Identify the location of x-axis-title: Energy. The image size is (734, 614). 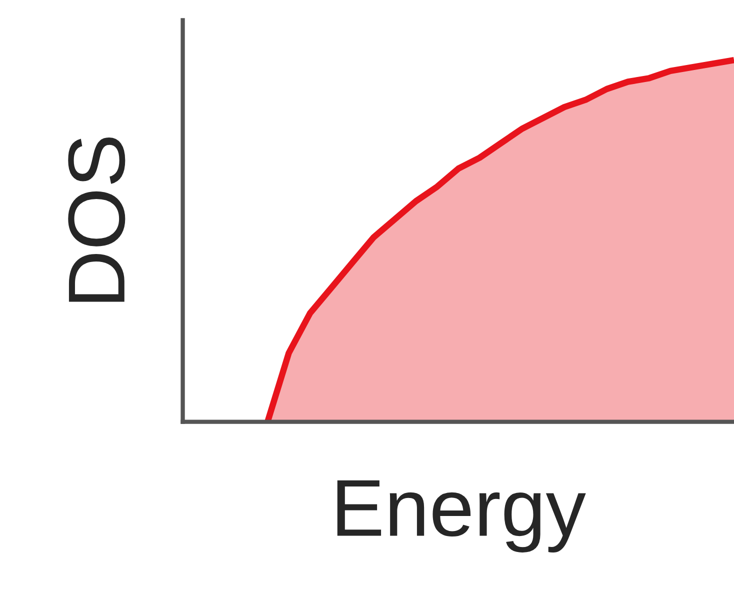
(461, 516).